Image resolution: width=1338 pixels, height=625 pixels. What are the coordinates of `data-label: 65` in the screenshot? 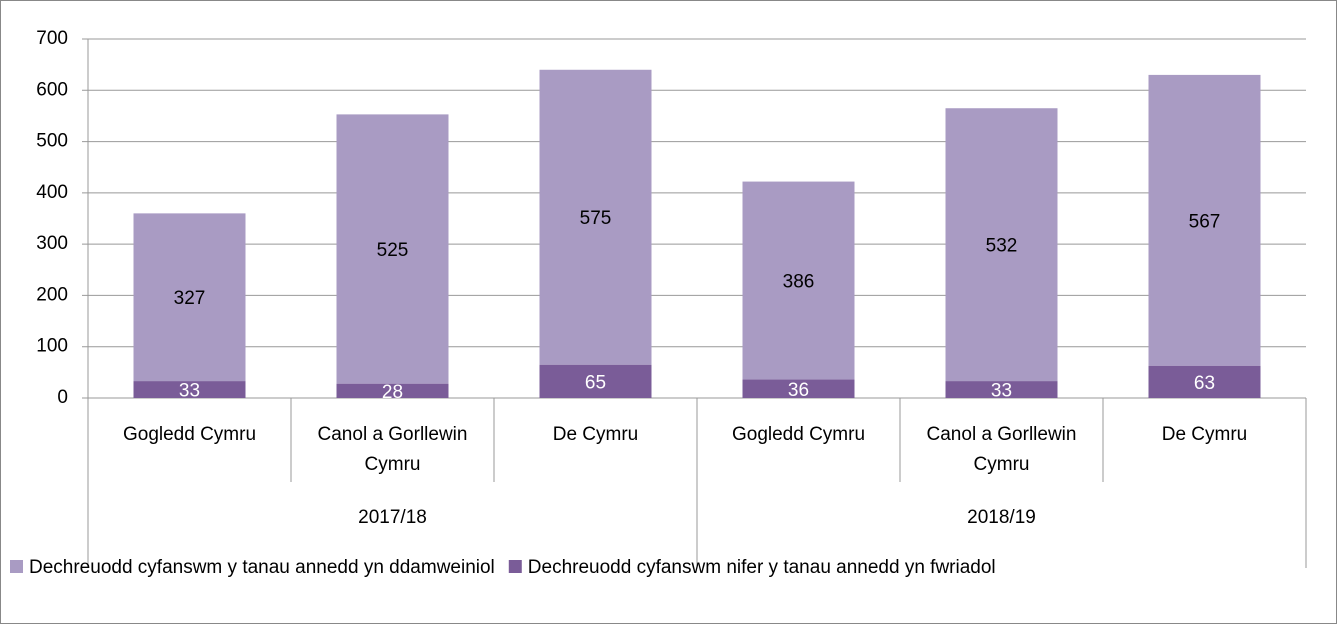 It's located at (595, 382).